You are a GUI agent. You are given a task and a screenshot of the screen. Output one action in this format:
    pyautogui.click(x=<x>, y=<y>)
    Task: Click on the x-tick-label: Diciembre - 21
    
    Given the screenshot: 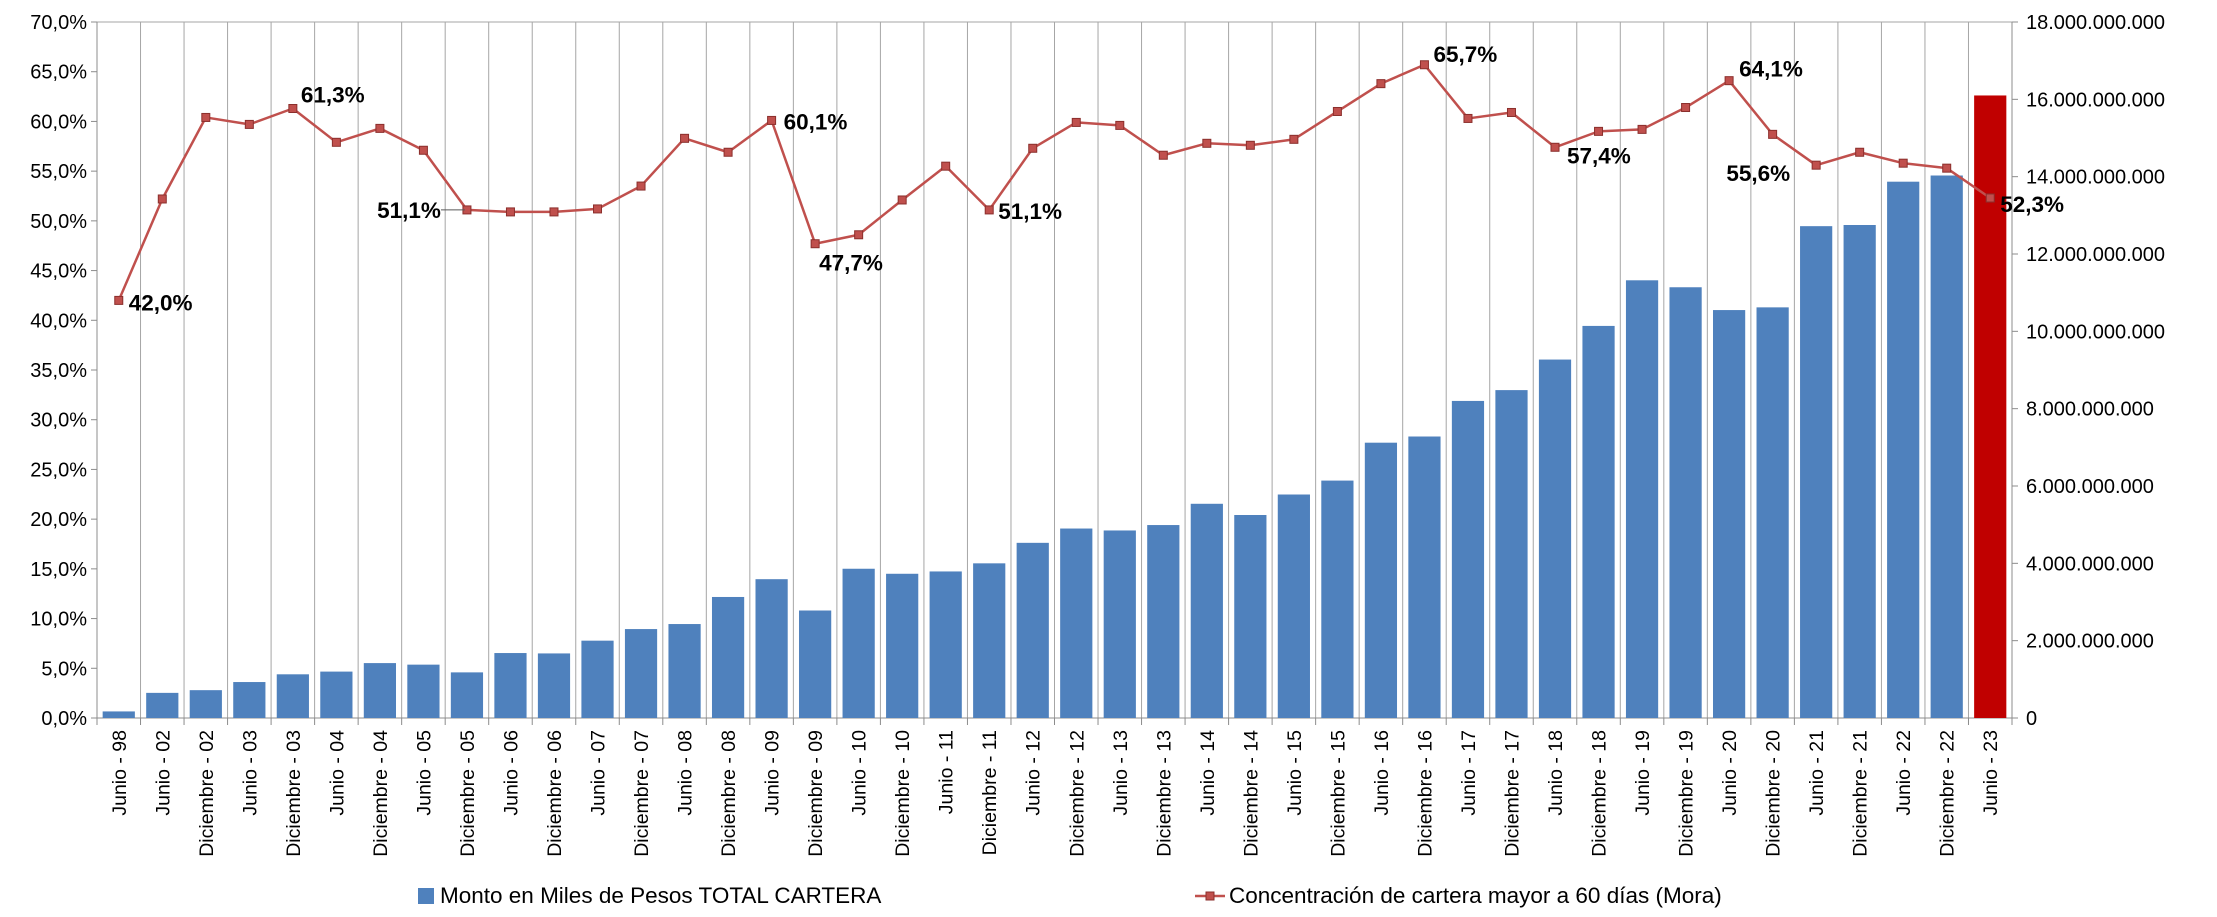 What is the action you would take?
    pyautogui.click(x=1861, y=793)
    